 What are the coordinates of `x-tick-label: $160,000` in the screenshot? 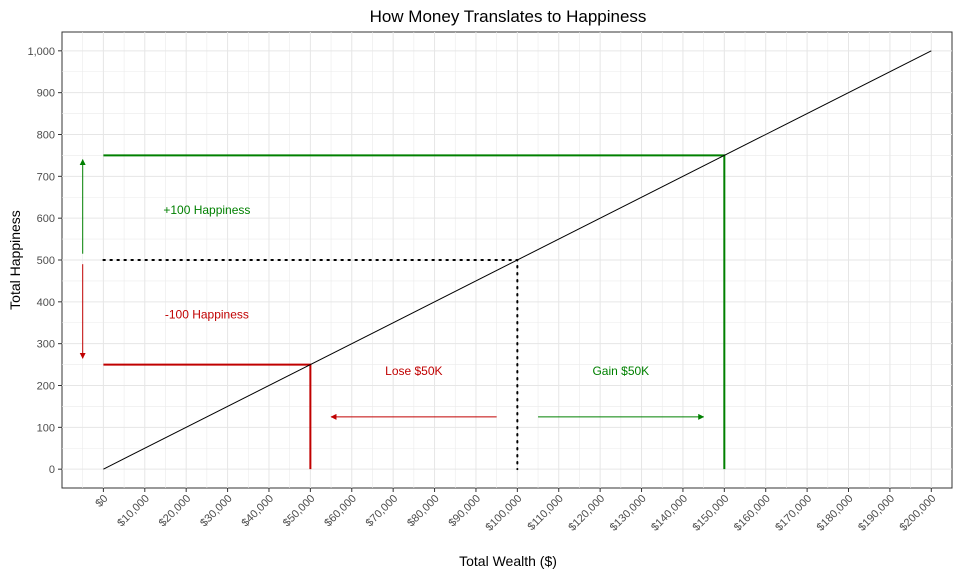 It's located at (752, 513).